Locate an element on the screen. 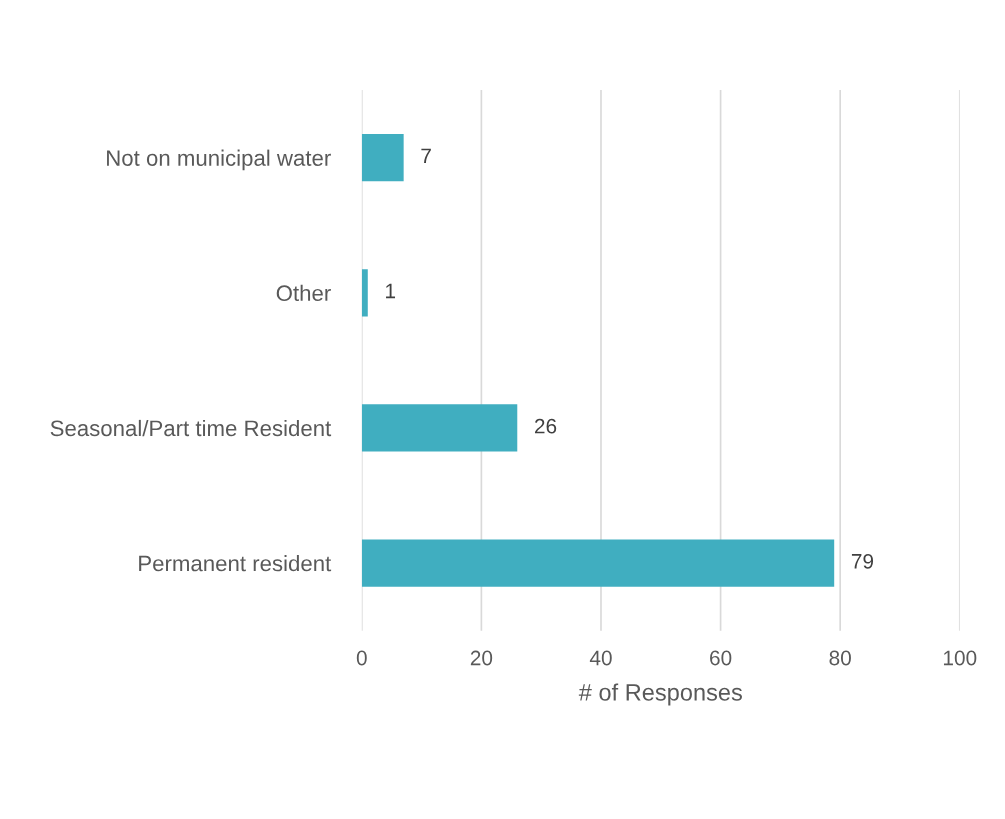 The width and height of the screenshot is (1005, 819). data-label: 26 is located at coordinates (545, 426).